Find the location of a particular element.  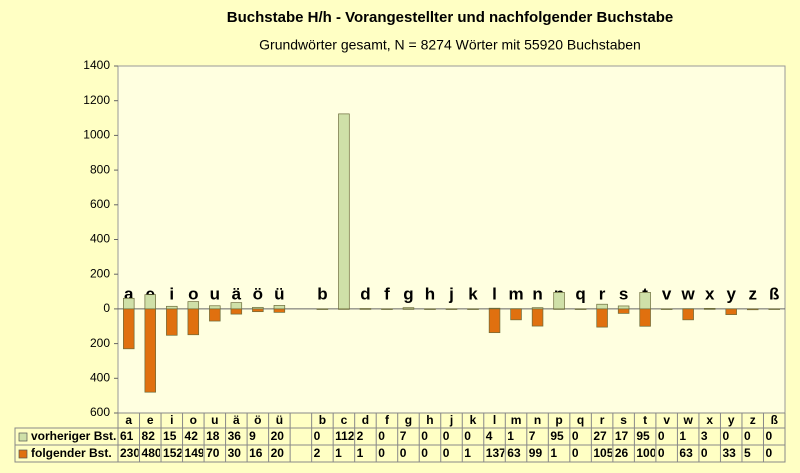

table-cell: 20 is located at coordinates (278, 453).